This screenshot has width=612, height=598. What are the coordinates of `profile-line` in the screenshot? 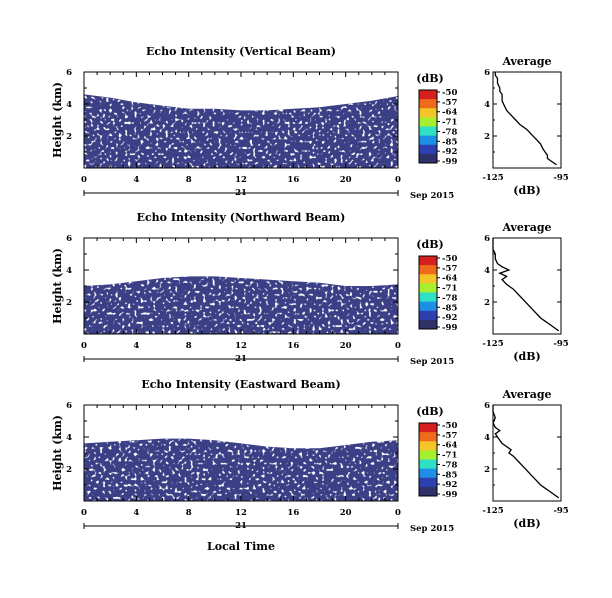 It's located at (525, 119).